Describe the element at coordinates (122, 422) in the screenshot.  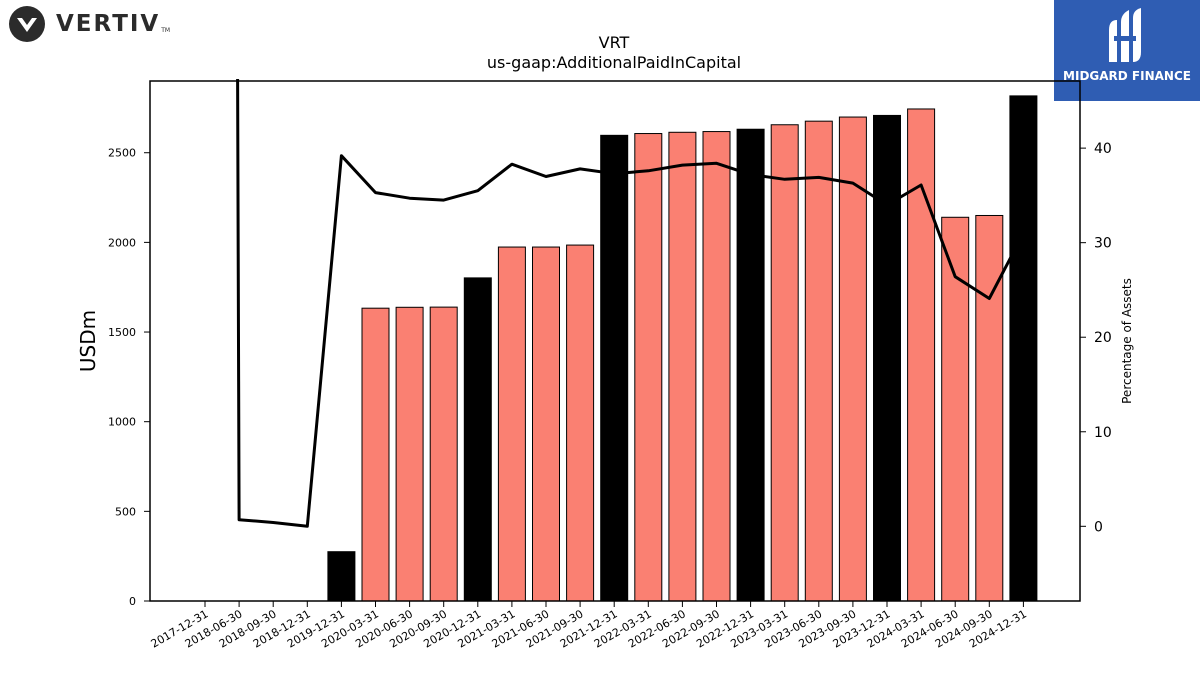
I see `y-tick-label: 1000` at that location.